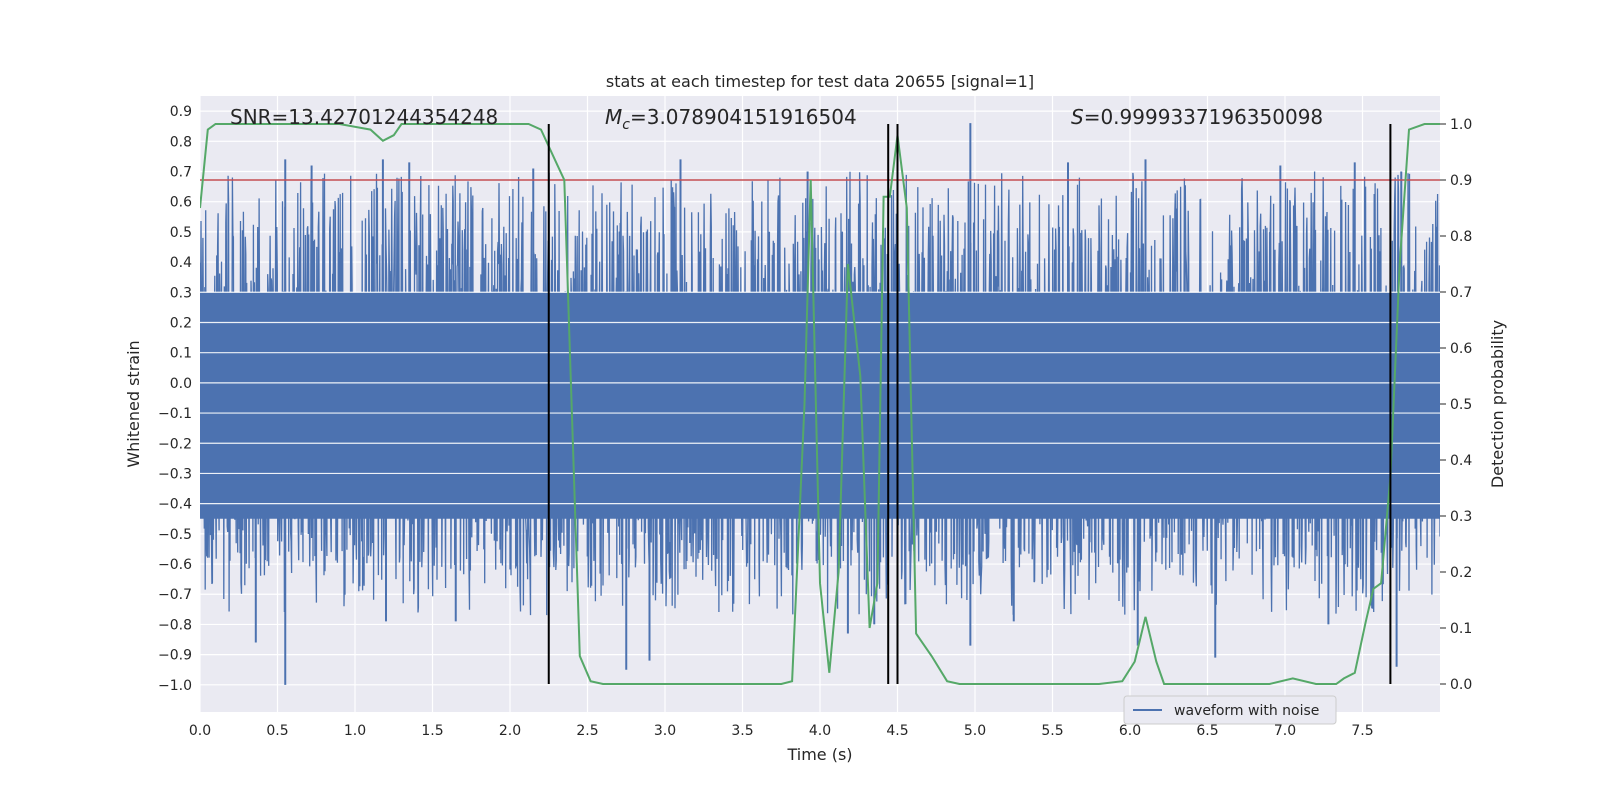 Image resolution: width=1600 pixels, height=800 pixels. What do you see at coordinates (975, 731) in the screenshot?
I see `x-tick-label: 5.0` at bounding box center [975, 731].